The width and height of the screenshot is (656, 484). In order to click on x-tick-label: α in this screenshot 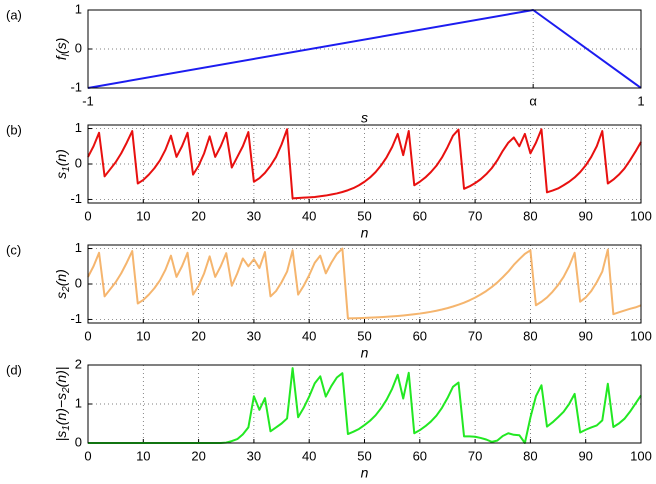, I will do `click(533, 100)`.